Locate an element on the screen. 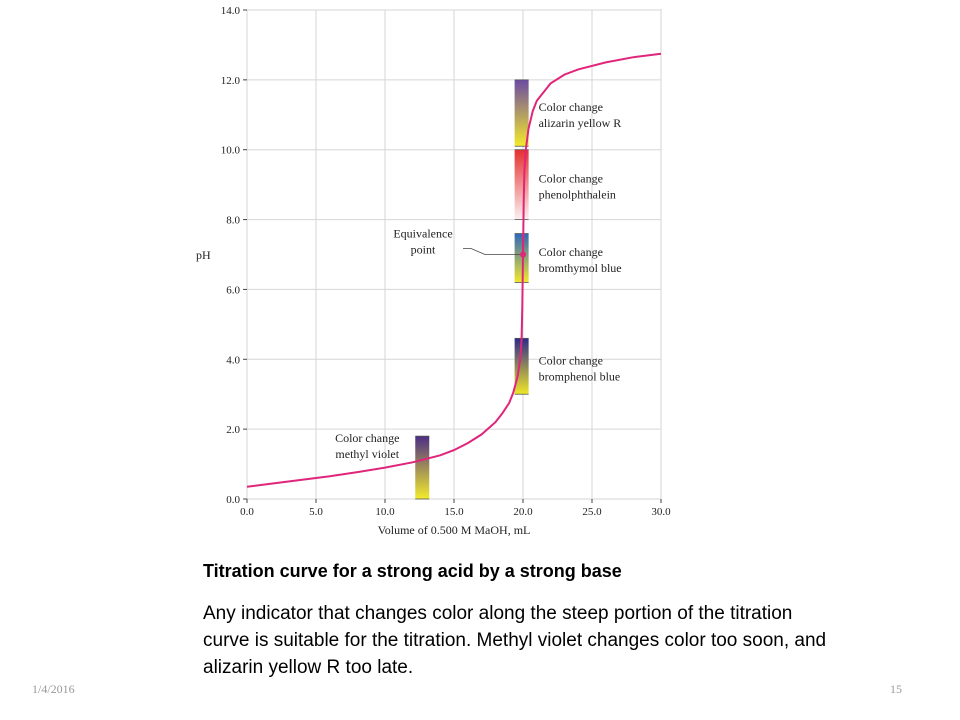 The height and width of the screenshot is (720, 960). equivalence-point-annotation: Equivalence point is located at coordinates (459, 242).